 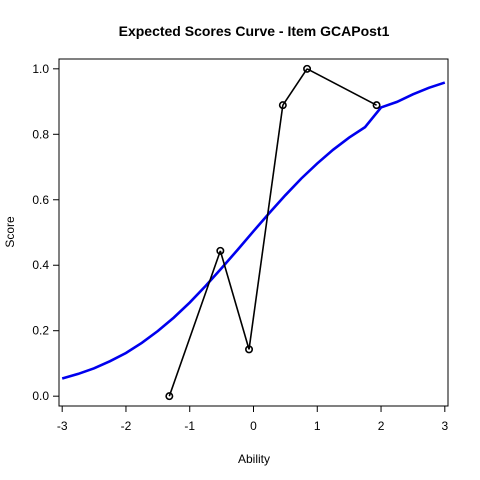 What do you see at coordinates (40, 265) in the screenshot?
I see `y-tick-label: 0.4` at bounding box center [40, 265].